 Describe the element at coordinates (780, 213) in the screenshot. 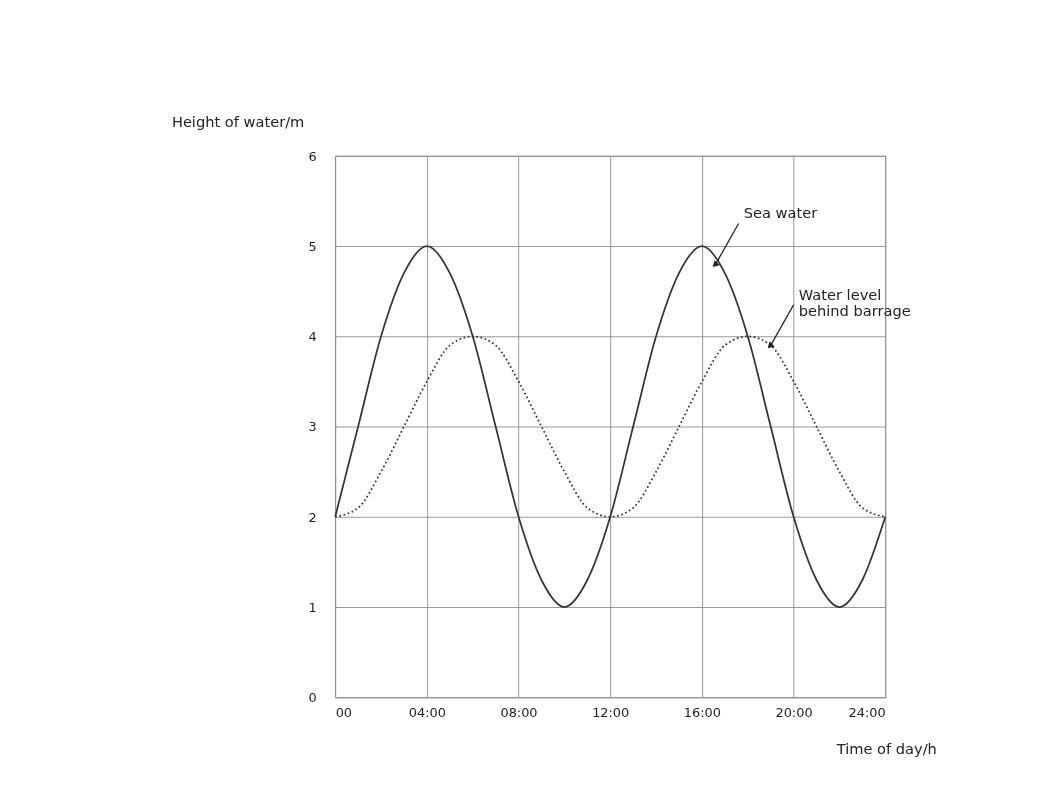

I see `annotation: Sea water` at that location.